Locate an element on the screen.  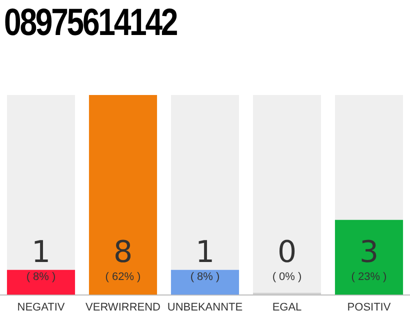
x-tick-label: NEGATIV is located at coordinates (41, 307).